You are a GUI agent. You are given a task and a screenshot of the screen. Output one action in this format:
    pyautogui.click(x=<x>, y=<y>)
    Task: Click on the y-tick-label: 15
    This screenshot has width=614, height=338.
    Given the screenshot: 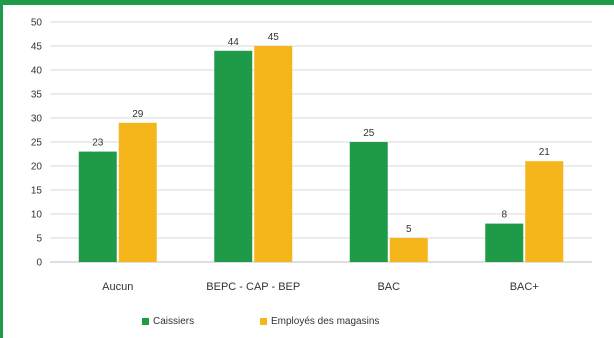 What is the action you would take?
    pyautogui.click(x=37, y=191)
    